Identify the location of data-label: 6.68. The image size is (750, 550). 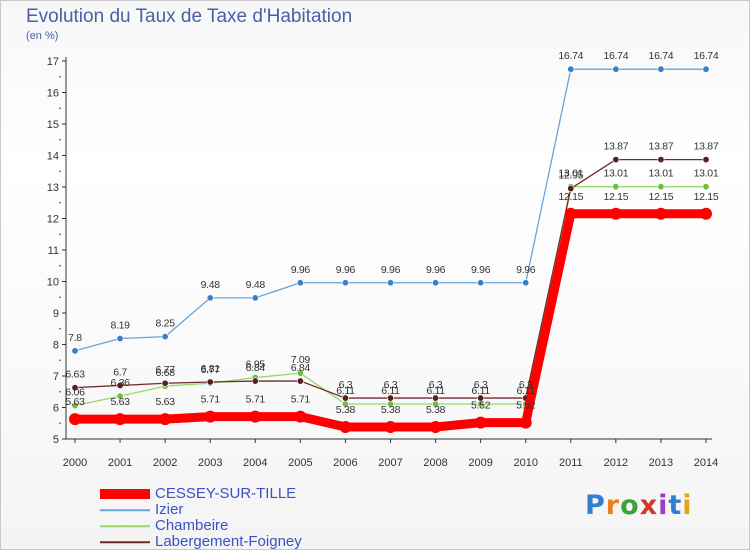
(166, 373).